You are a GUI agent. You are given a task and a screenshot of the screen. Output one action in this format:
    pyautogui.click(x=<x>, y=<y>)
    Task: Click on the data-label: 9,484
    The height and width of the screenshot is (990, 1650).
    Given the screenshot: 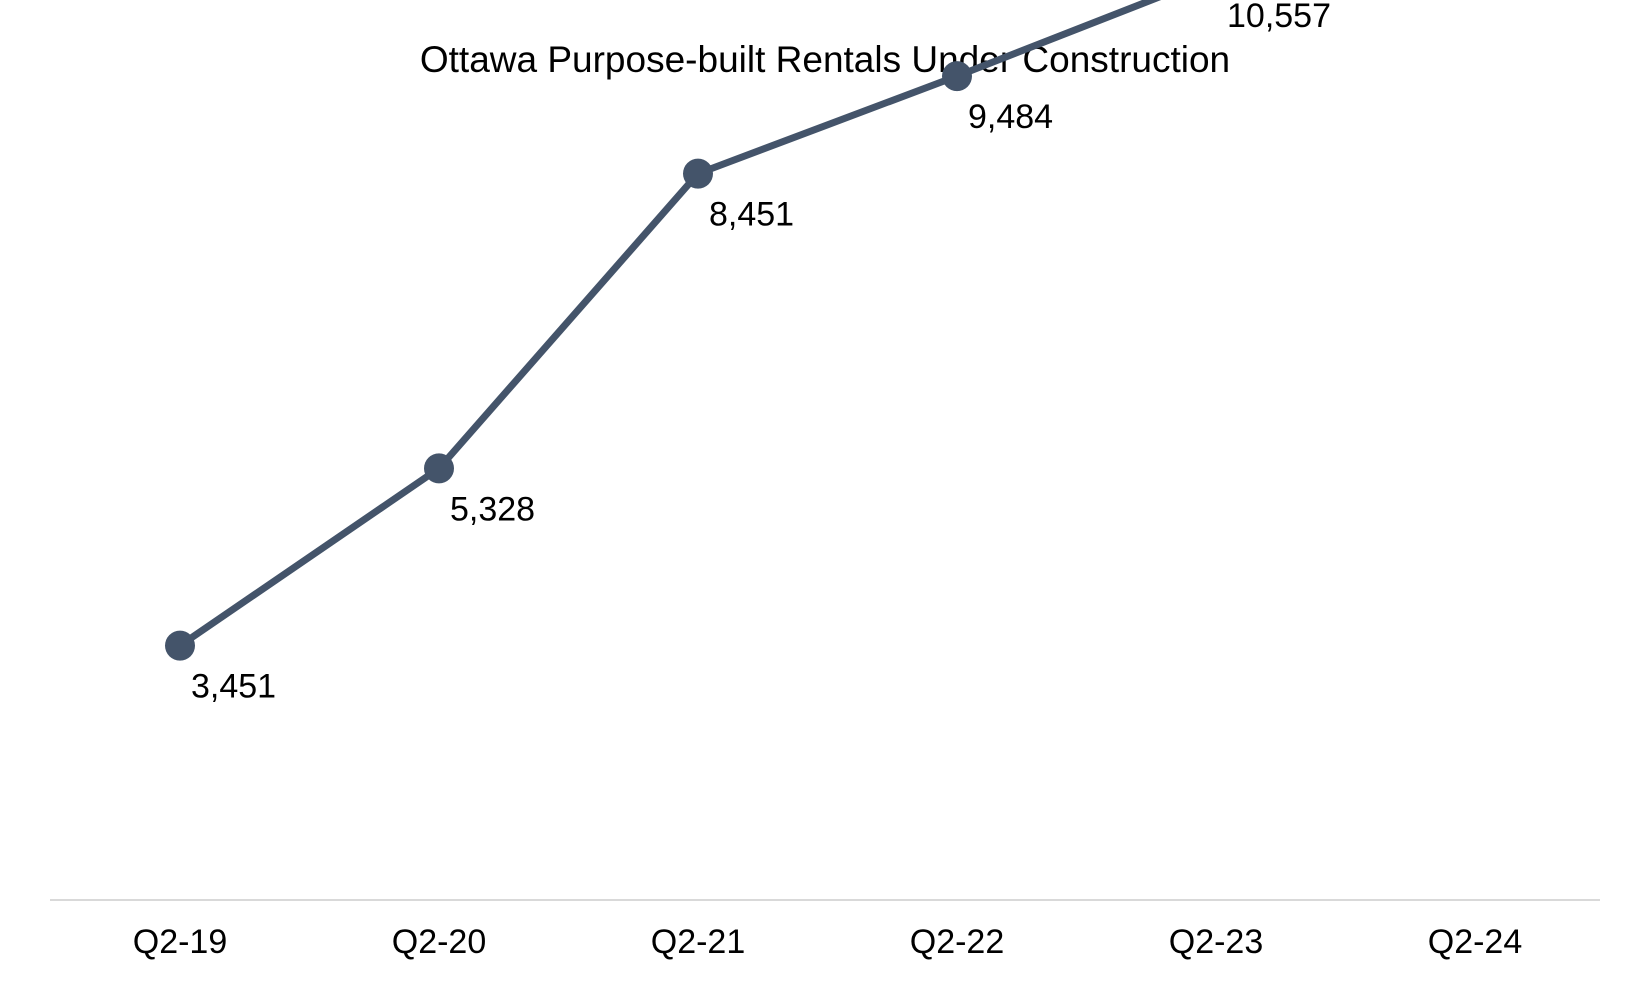 What is the action you would take?
    pyautogui.click(x=1010, y=117)
    